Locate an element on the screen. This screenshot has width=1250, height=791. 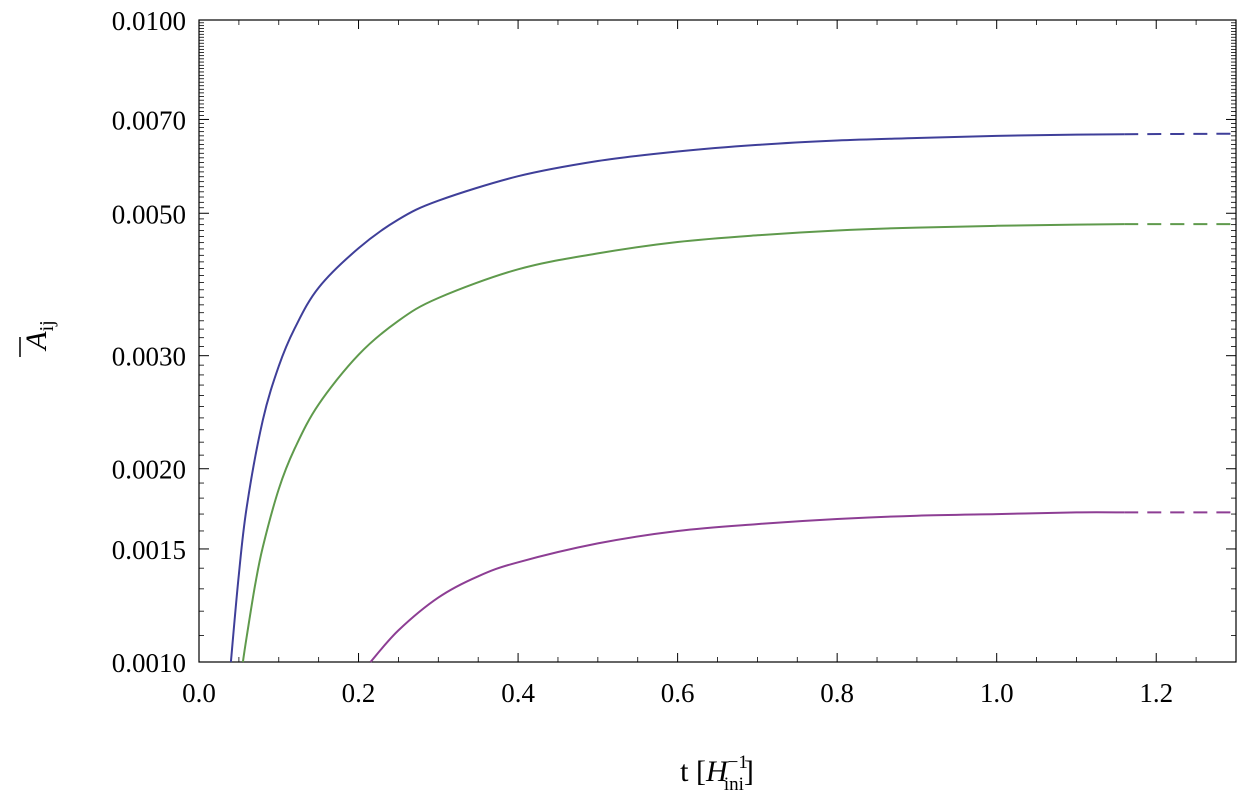
y-tick-label: 0.0015 is located at coordinates (149, 550).